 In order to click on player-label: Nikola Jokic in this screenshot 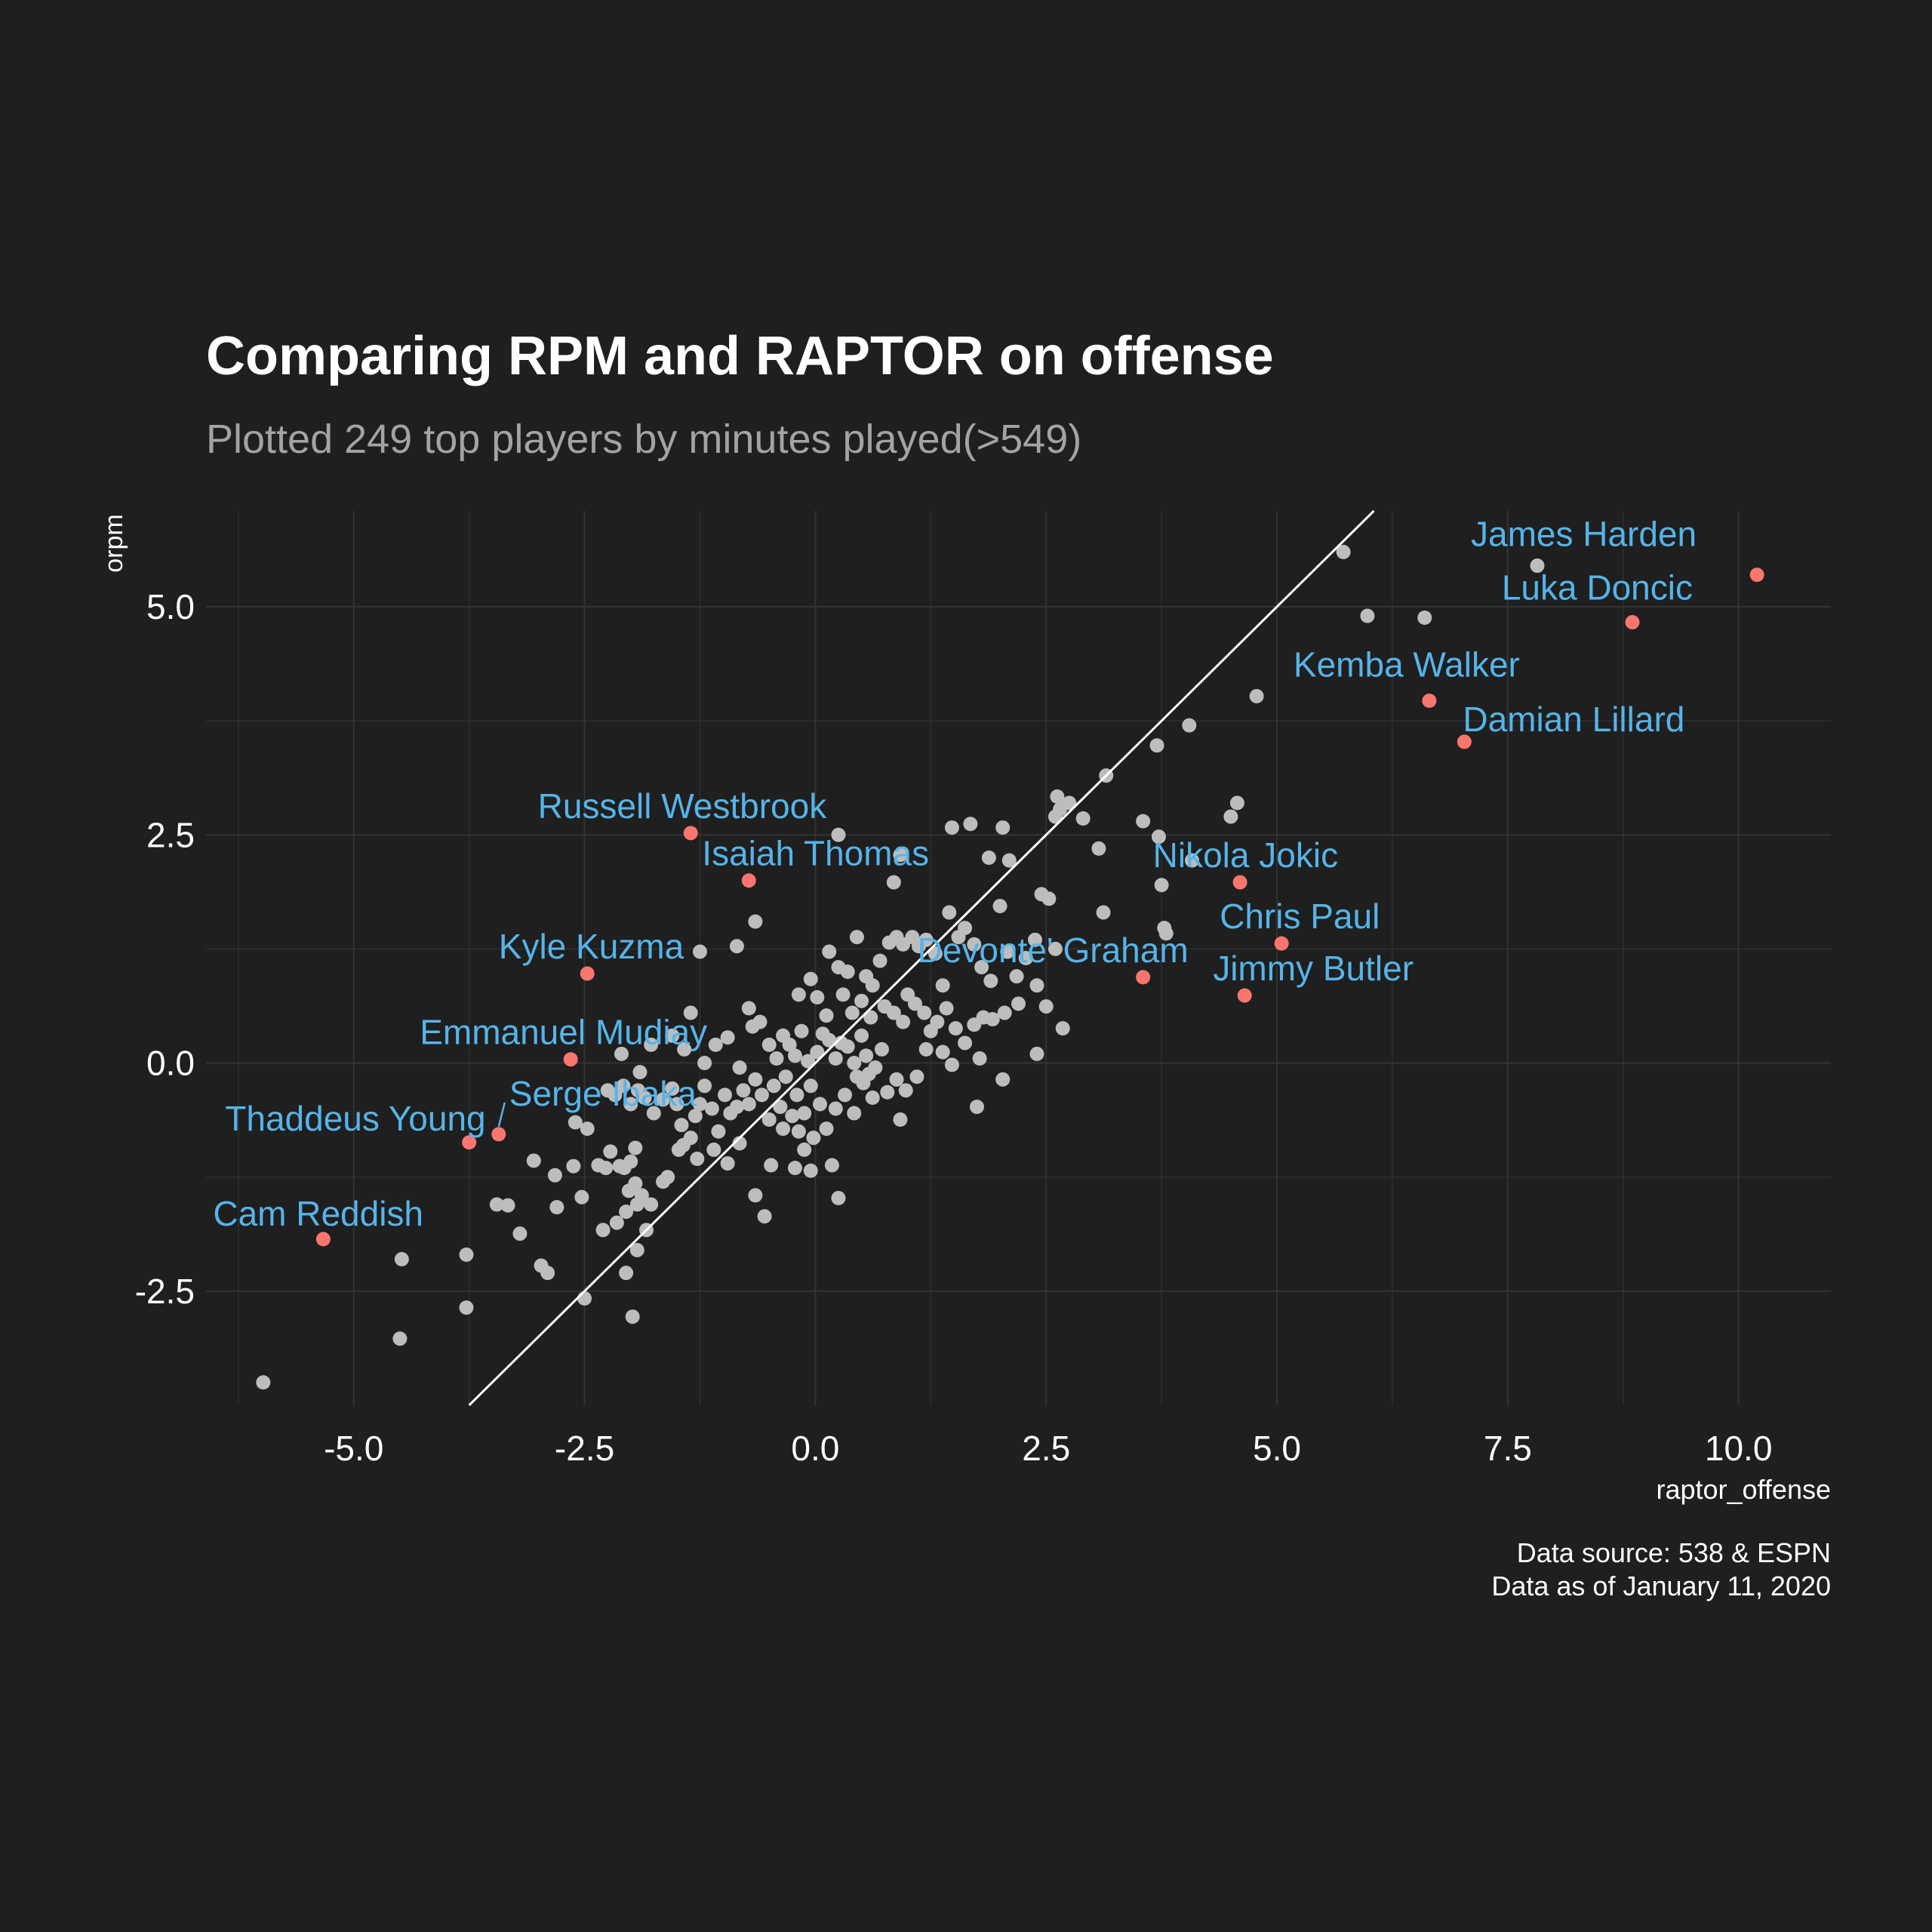, I will do `click(1245, 855)`.